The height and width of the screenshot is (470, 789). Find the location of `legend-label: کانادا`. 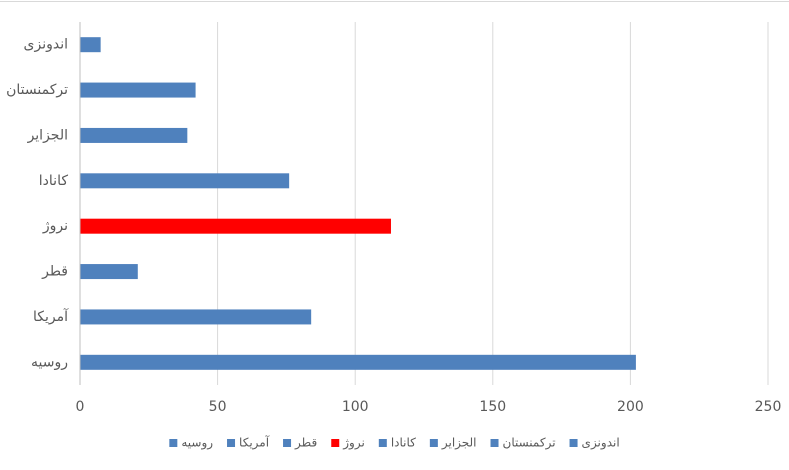

legend-label: کانادا is located at coordinates (403, 443).